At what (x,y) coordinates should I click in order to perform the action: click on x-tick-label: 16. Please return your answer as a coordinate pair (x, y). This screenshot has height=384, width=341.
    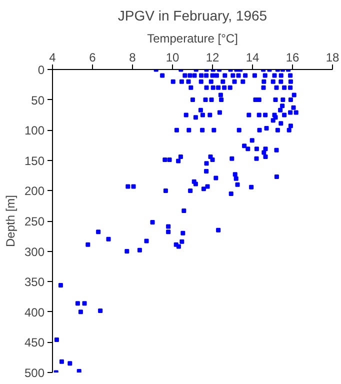
    Looking at the image, I should click on (293, 57).